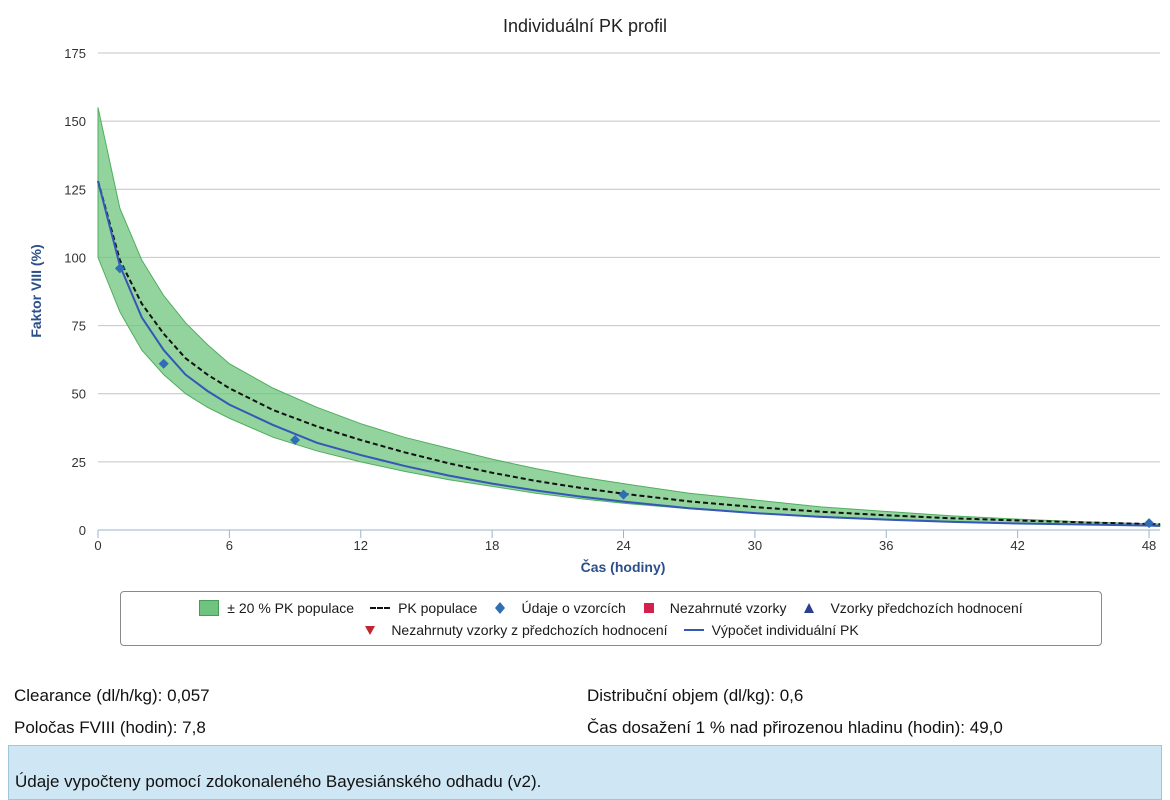 This screenshot has height=800, width=1170. What do you see at coordinates (36, 290) in the screenshot?
I see `y-axis-label: Faktor VIII (%)` at bounding box center [36, 290].